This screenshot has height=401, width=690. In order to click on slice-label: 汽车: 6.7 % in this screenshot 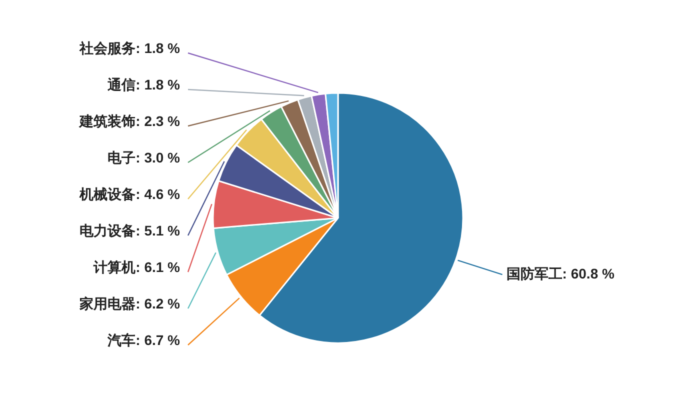, I will do `click(143, 340)`.